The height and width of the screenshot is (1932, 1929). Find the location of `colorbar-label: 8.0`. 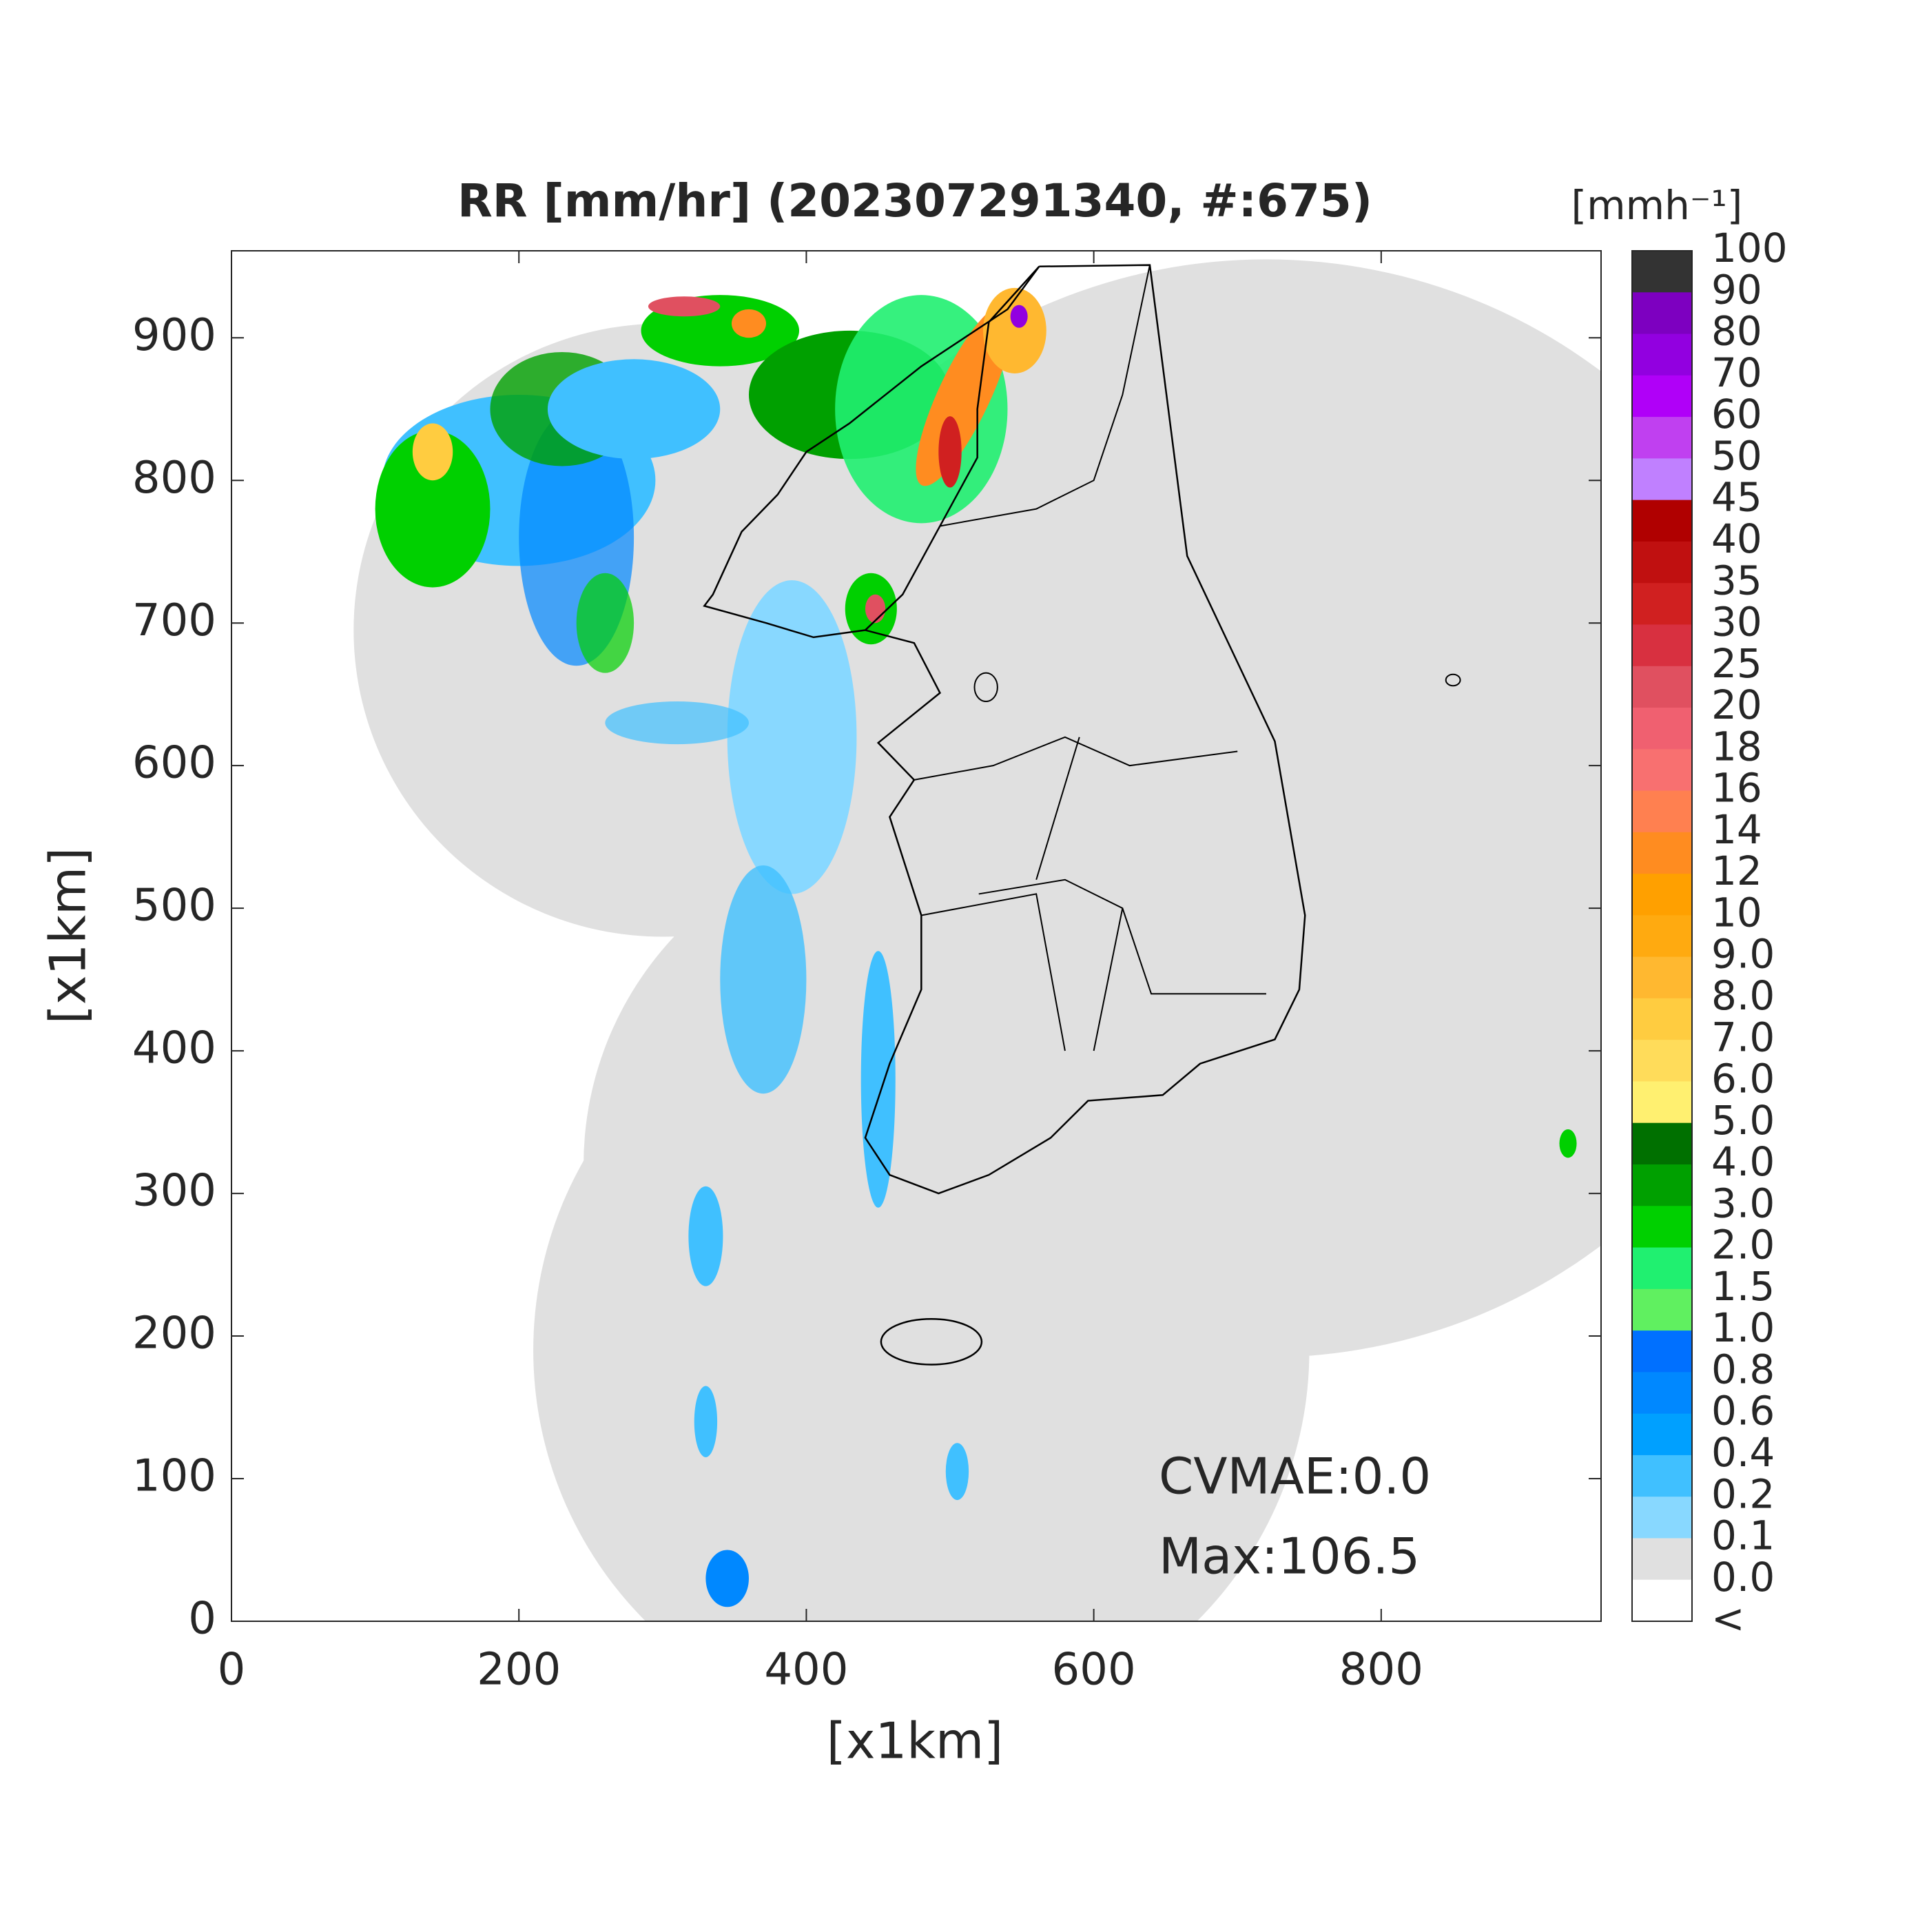

colorbar-label: 8.0 is located at coordinates (1743, 995).